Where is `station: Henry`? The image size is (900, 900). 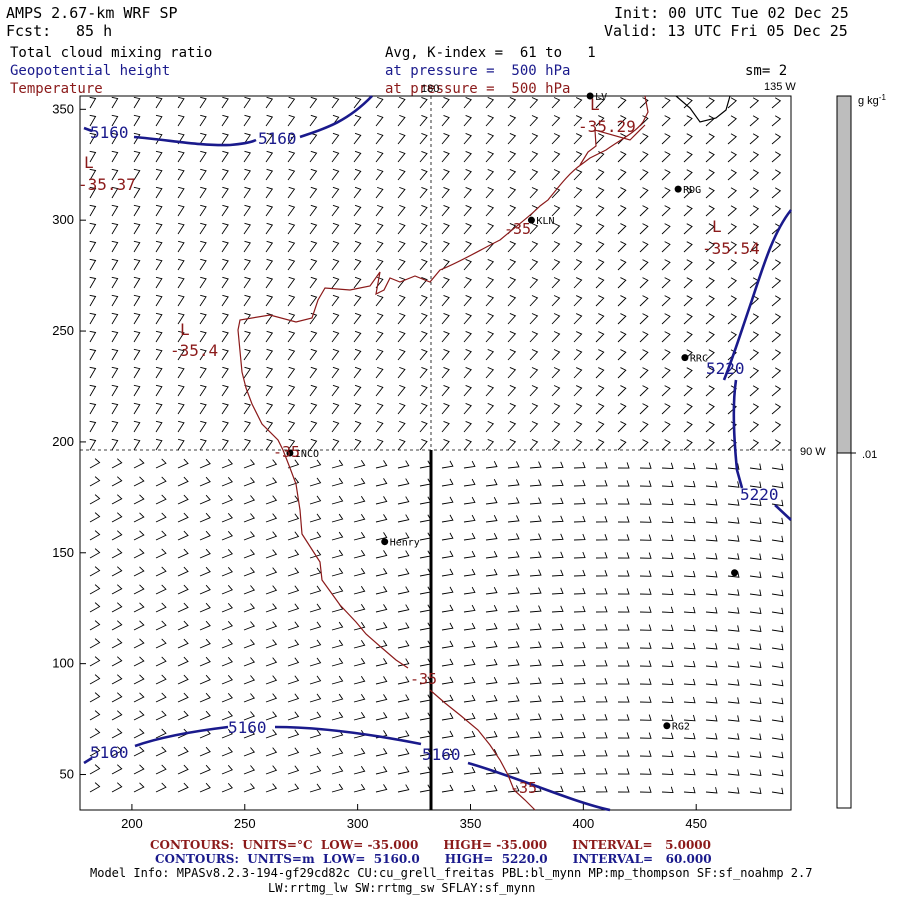
station: Henry is located at coordinates (400, 543).